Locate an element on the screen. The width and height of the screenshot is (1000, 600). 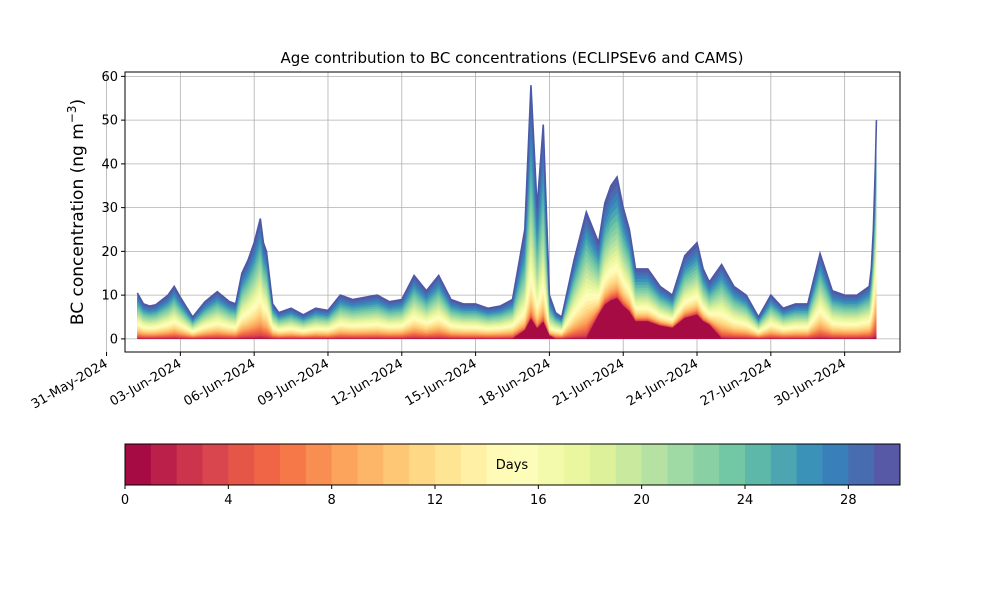
age-band-0-days is located at coordinates (507, 318).